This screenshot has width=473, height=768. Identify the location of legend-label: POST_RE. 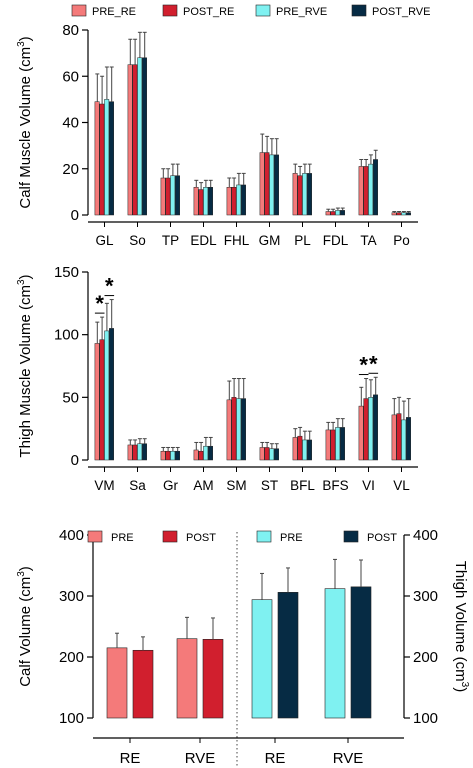
(208, 12).